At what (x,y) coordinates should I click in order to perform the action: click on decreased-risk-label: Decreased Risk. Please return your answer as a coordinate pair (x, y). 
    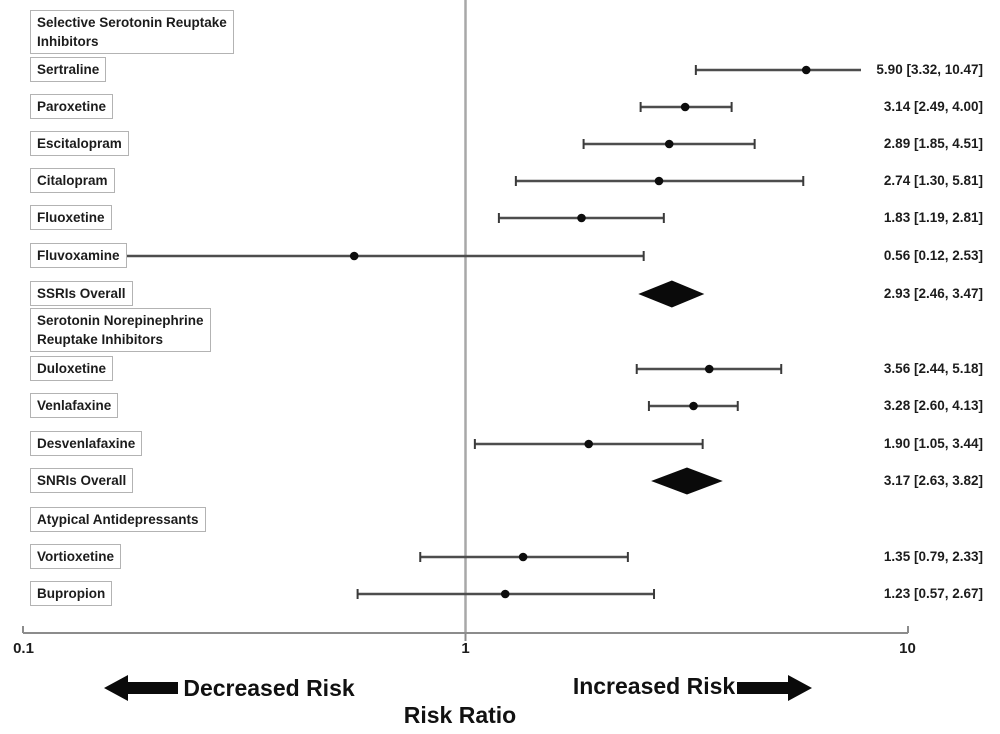
    Looking at the image, I should click on (269, 688).